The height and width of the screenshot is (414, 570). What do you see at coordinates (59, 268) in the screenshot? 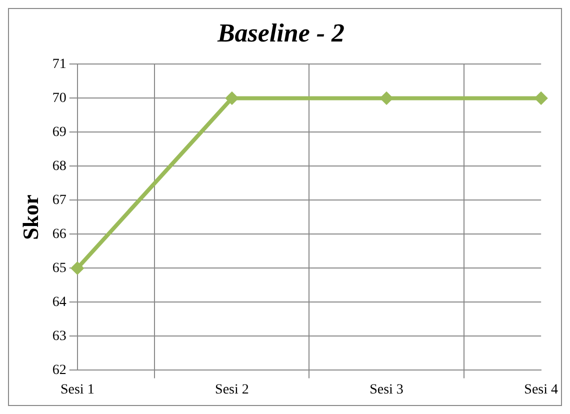
I see `y-tick-label: 65` at bounding box center [59, 268].